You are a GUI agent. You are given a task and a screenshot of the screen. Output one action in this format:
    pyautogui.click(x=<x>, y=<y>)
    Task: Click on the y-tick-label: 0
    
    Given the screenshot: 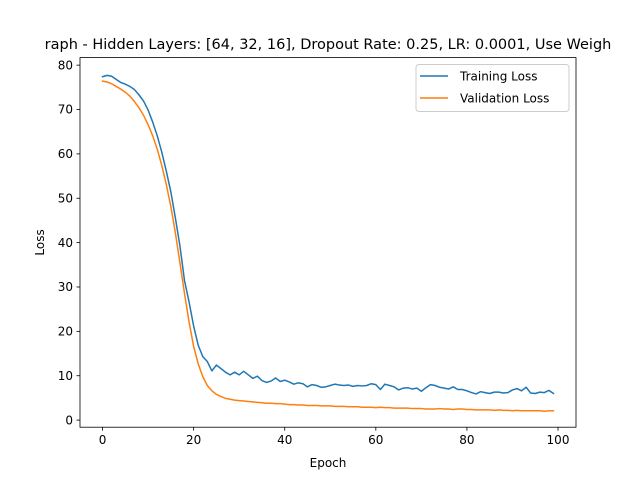 What is the action you would take?
    pyautogui.click(x=69, y=420)
    